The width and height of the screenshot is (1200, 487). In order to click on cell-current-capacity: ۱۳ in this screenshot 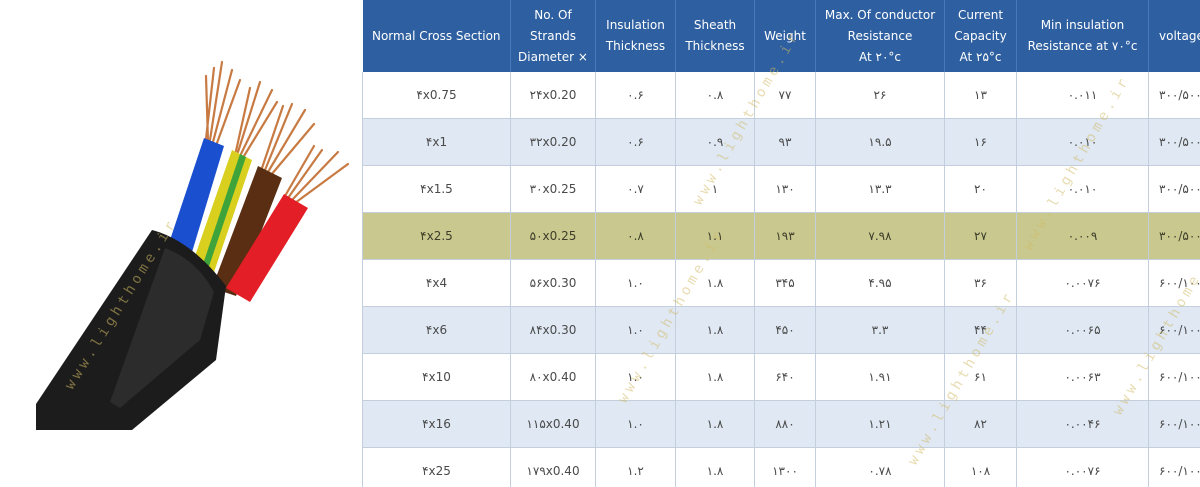, I will do `click(980, 95)`.